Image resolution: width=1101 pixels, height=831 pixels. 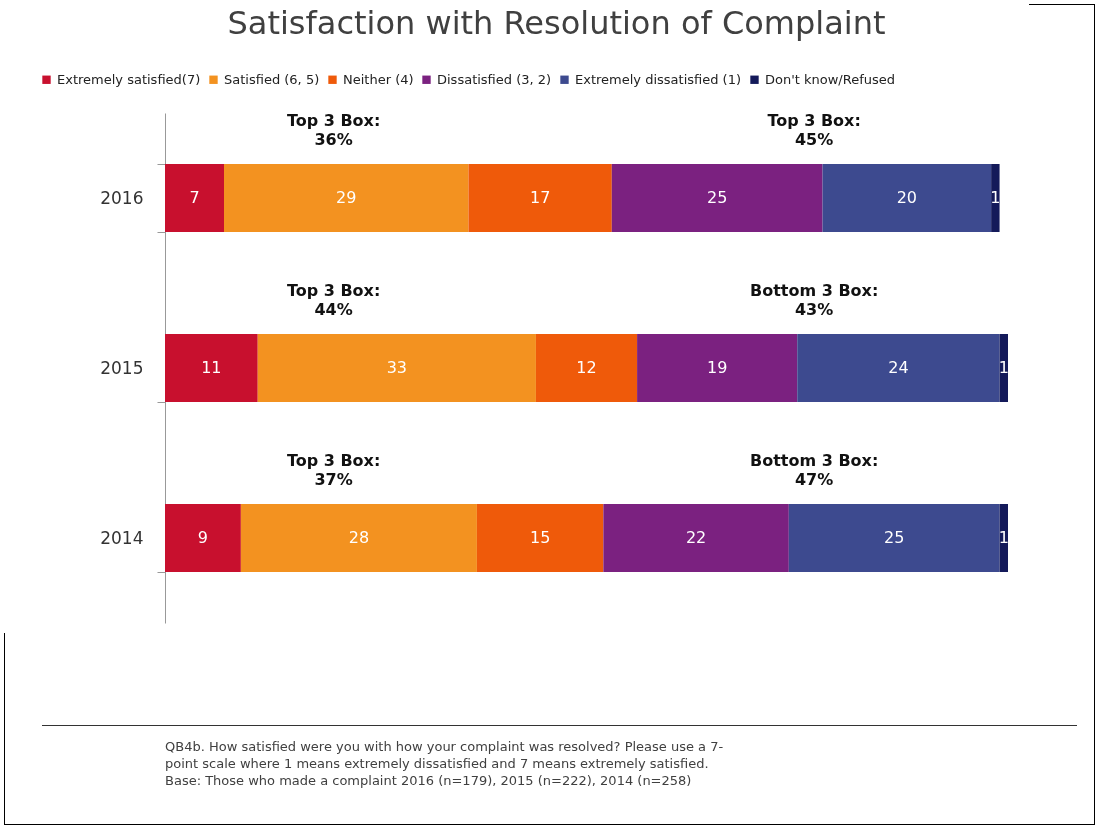 I want to click on data-label: 29, so click(x=346, y=197).